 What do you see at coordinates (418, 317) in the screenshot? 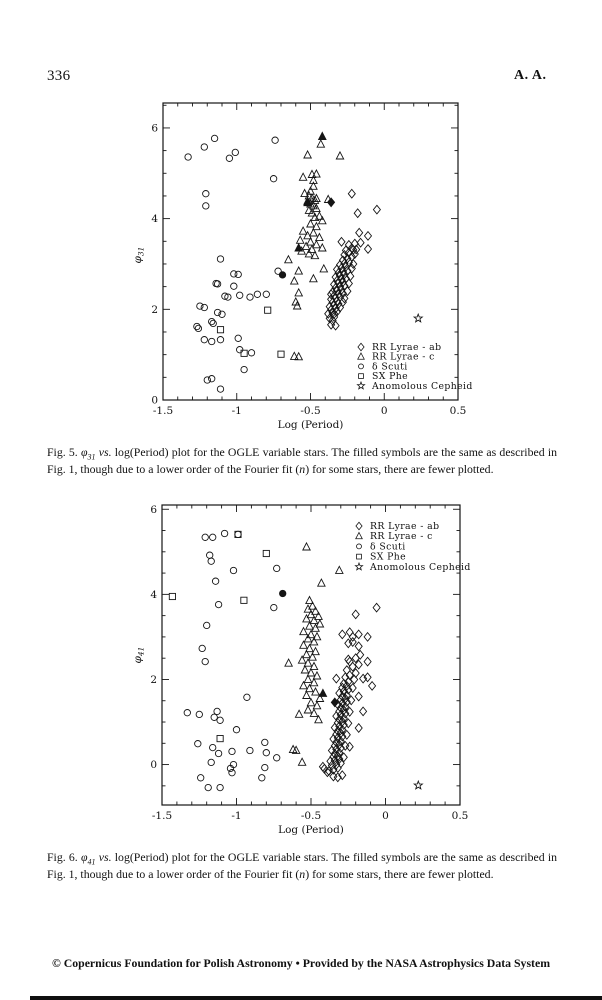
I see `point-star` at bounding box center [418, 317].